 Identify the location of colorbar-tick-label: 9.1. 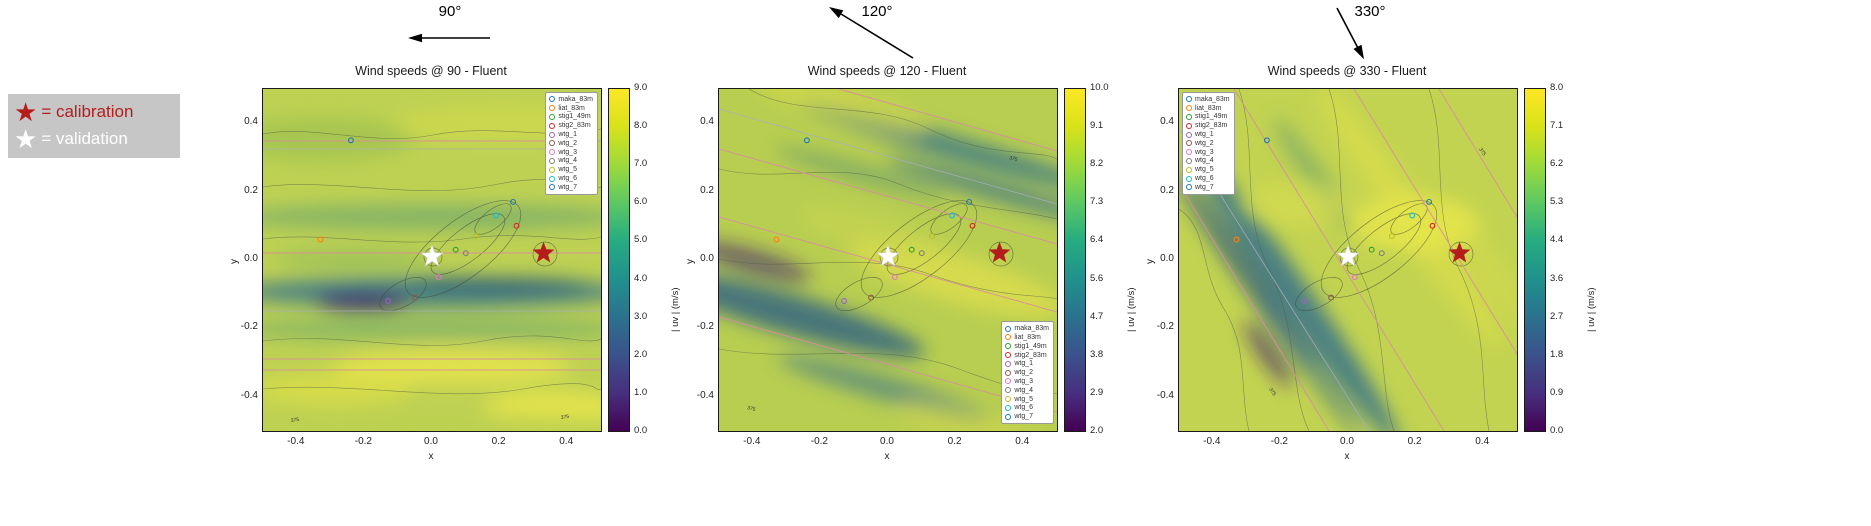
(1097, 126).